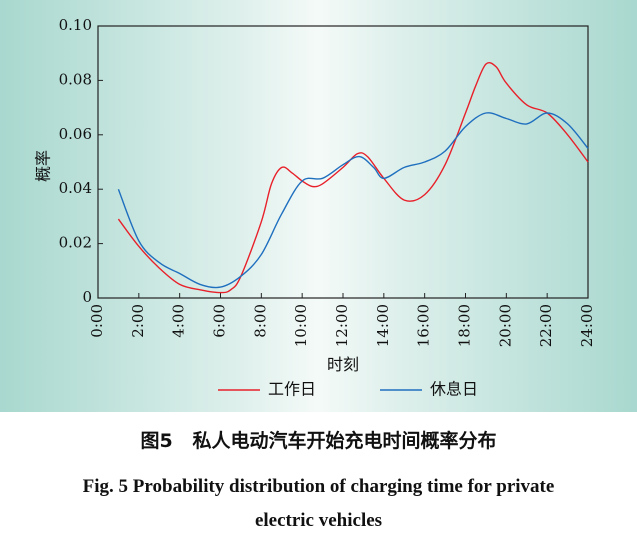 The height and width of the screenshot is (552, 637). Describe the element at coordinates (587, 325) in the screenshot. I see `x-tick-label: 24:00` at that location.